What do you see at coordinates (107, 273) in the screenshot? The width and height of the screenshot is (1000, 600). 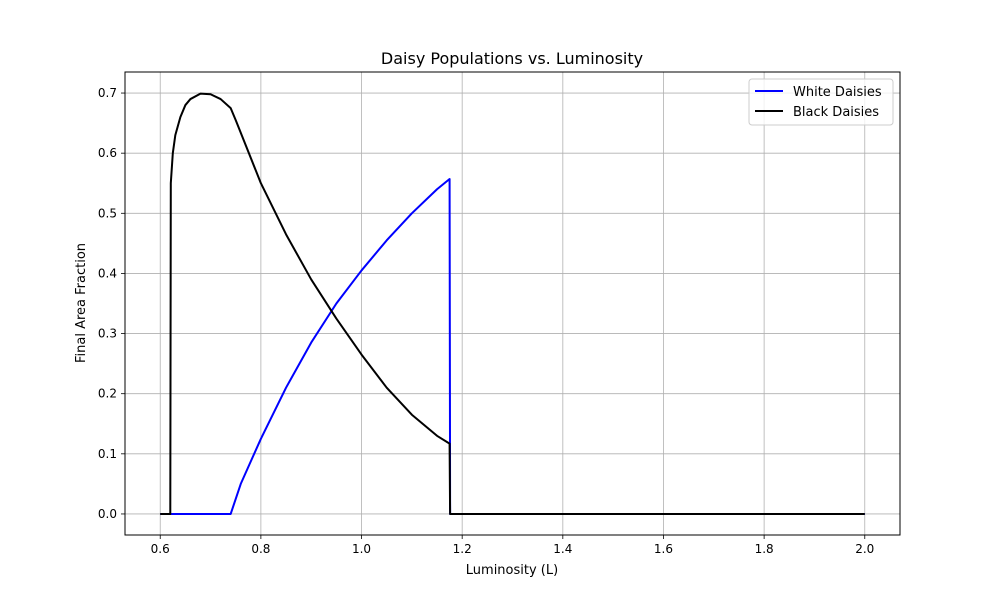 I see `y-tick-label: 0.4` at bounding box center [107, 273].